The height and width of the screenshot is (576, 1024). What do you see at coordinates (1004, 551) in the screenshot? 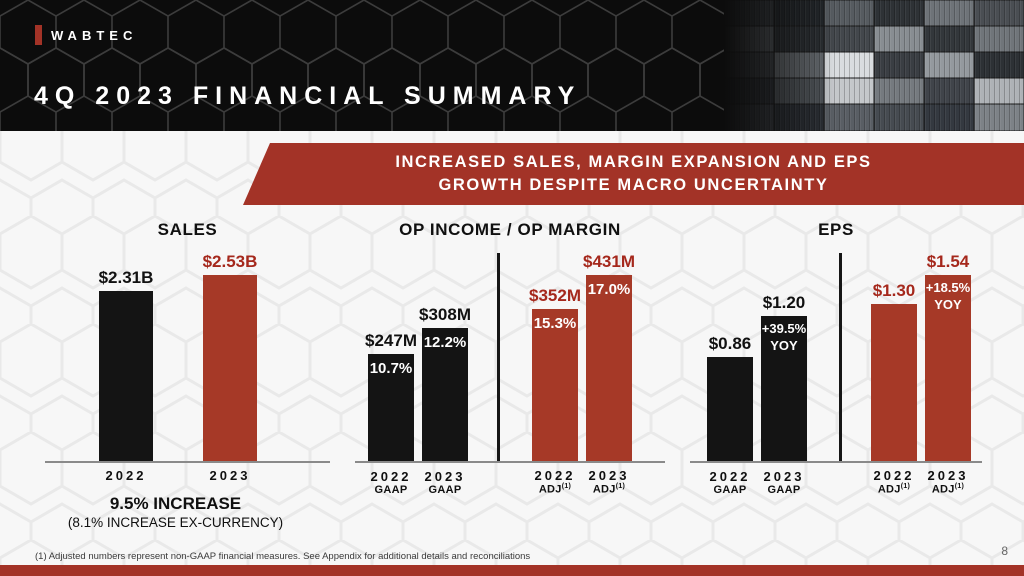
I see `page-number: 8` at bounding box center [1004, 551].